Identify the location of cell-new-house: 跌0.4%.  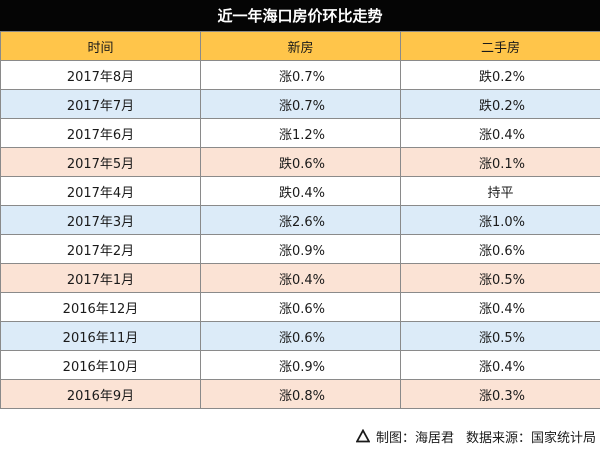
(300, 191).